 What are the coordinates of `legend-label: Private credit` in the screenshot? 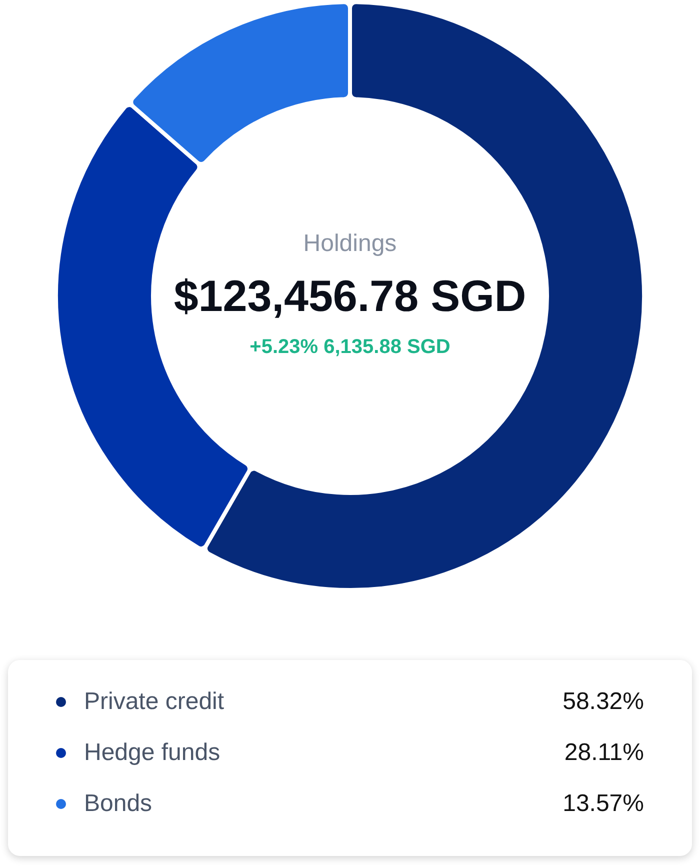 It's located at (155, 702).